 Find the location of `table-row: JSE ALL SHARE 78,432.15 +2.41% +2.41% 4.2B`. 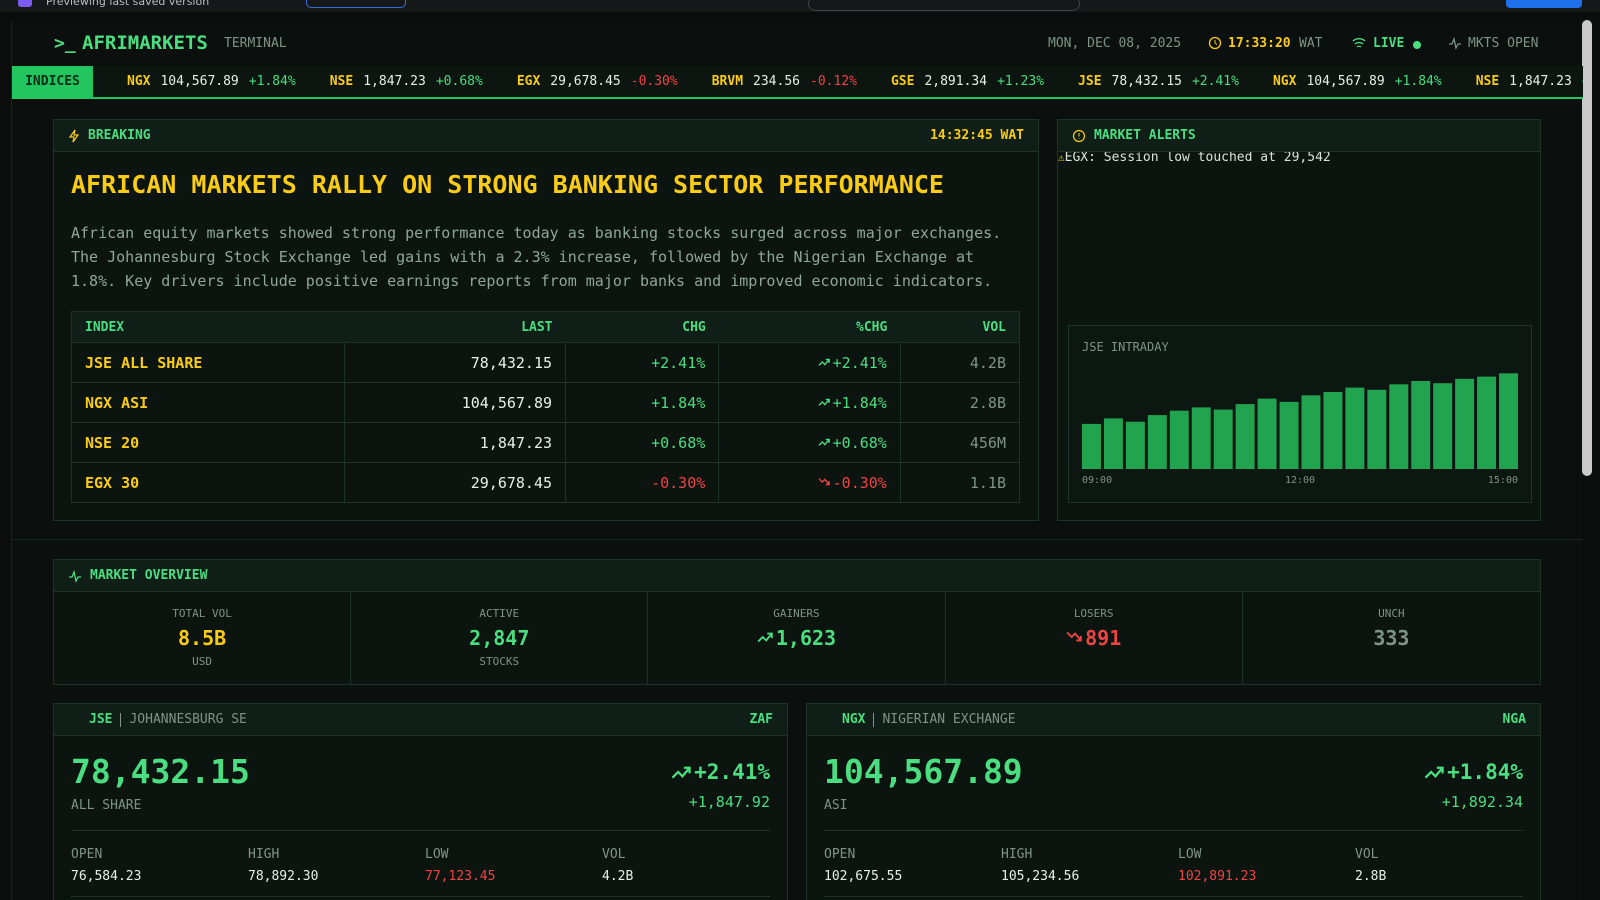

table-row: JSE ALL SHARE 78,432.15 +2.41% +2.41% 4.2B is located at coordinates (546, 362).